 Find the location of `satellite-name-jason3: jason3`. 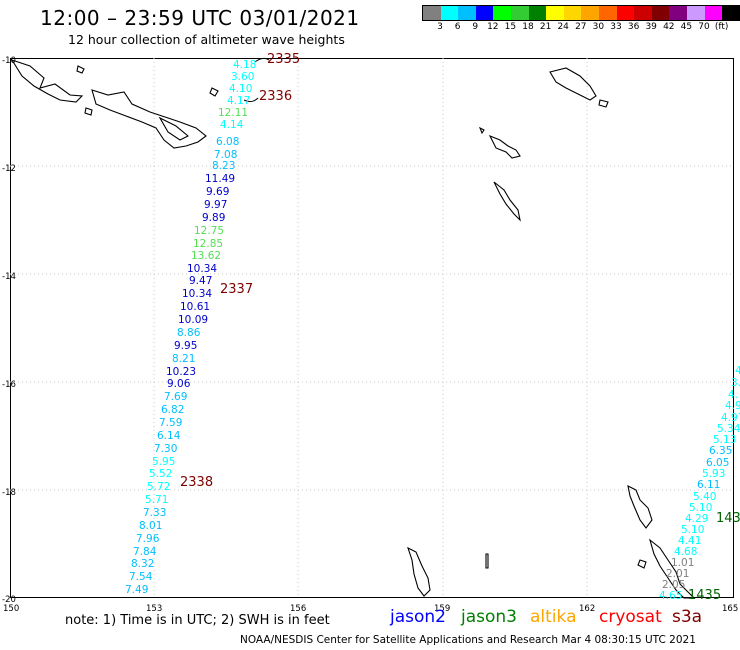

satellite-name-jason3: jason3 is located at coordinates (489, 617).